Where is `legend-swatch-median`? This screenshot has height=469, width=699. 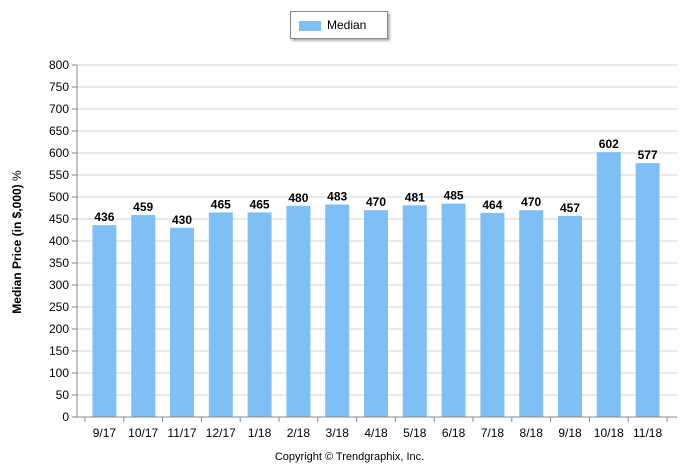 legend-swatch-median is located at coordinates (310, 26).